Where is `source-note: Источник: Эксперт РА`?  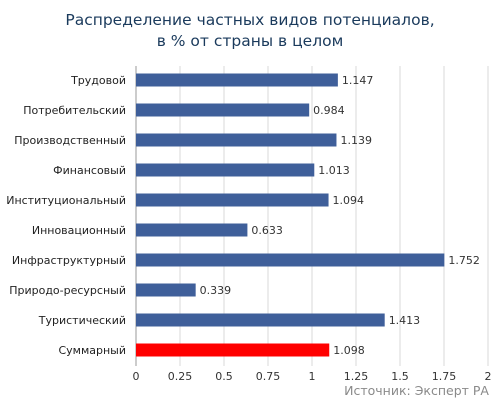 source-note: Источник: Эксперт РА is located at coordinates (416, 390).